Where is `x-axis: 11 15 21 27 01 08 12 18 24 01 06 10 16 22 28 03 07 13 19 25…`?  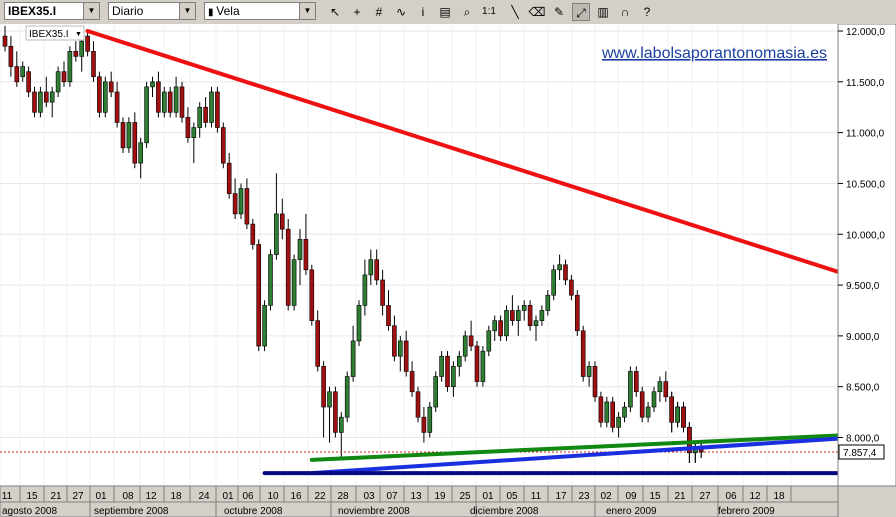 x-axis: 11 15 21 27 01 08 12 18 24 01 06 10 16 22 28 03 07 13 19 25… is located at coordinates (419, 501).